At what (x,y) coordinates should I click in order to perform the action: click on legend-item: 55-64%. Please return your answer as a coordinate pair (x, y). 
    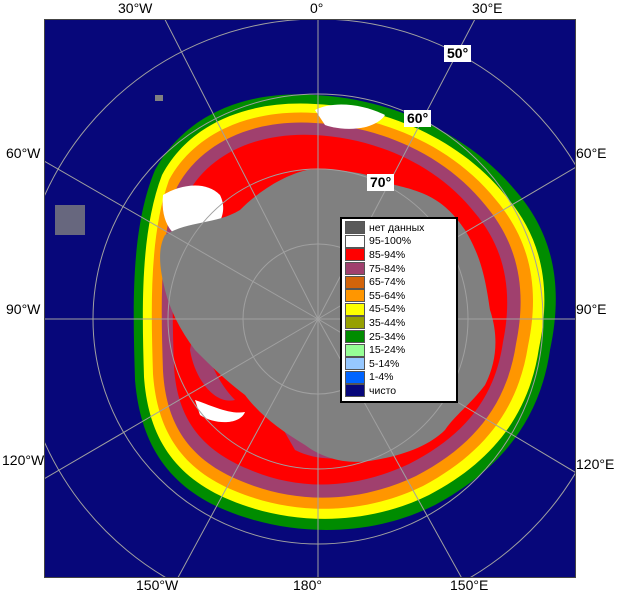
    Looking at the image, I should click on (399, 296).